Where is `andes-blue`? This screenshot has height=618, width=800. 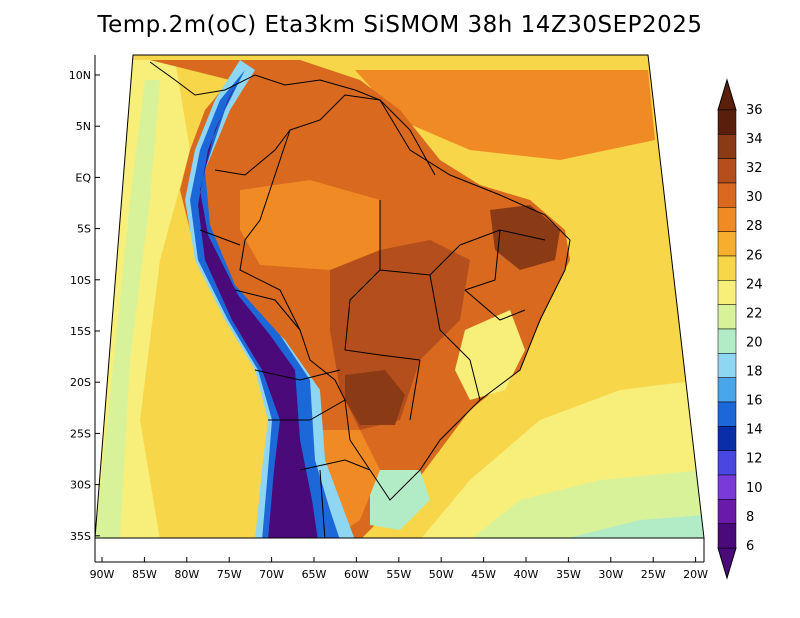 andes-blue is located at coordinates (265, 304).